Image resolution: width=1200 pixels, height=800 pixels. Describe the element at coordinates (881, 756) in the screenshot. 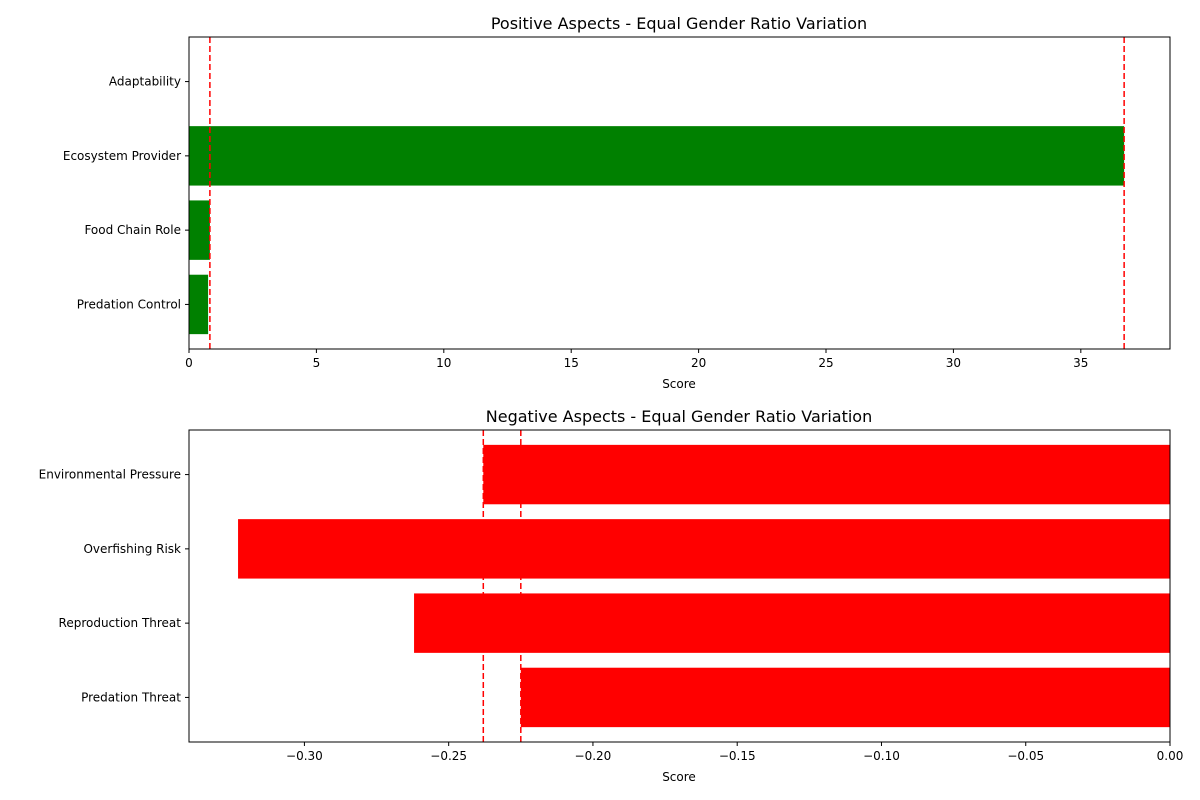

I see `x-tick-label: −0.10` at that location.